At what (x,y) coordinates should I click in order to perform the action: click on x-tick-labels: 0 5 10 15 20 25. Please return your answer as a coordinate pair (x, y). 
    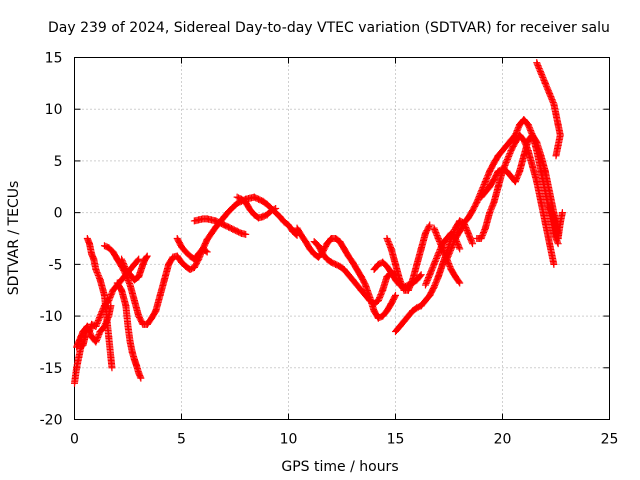
    Looking at the image, I should click on (344, 440).